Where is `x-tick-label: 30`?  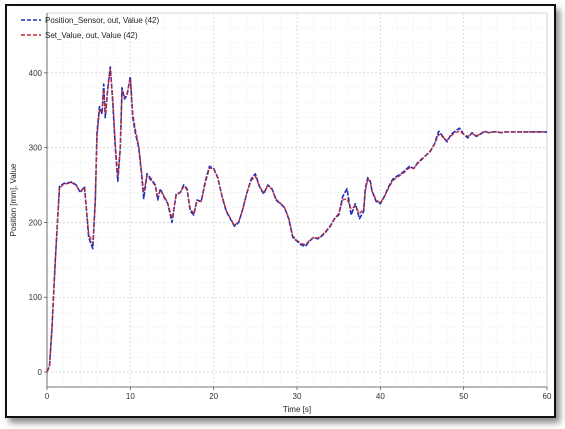
x-tick-label: 30 is located at coordinates (297, 396).